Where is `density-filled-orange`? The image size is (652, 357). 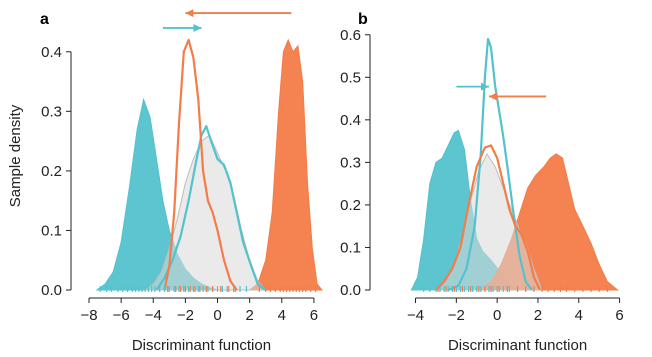
density-filled-orange is located at coordinates (286, 164).